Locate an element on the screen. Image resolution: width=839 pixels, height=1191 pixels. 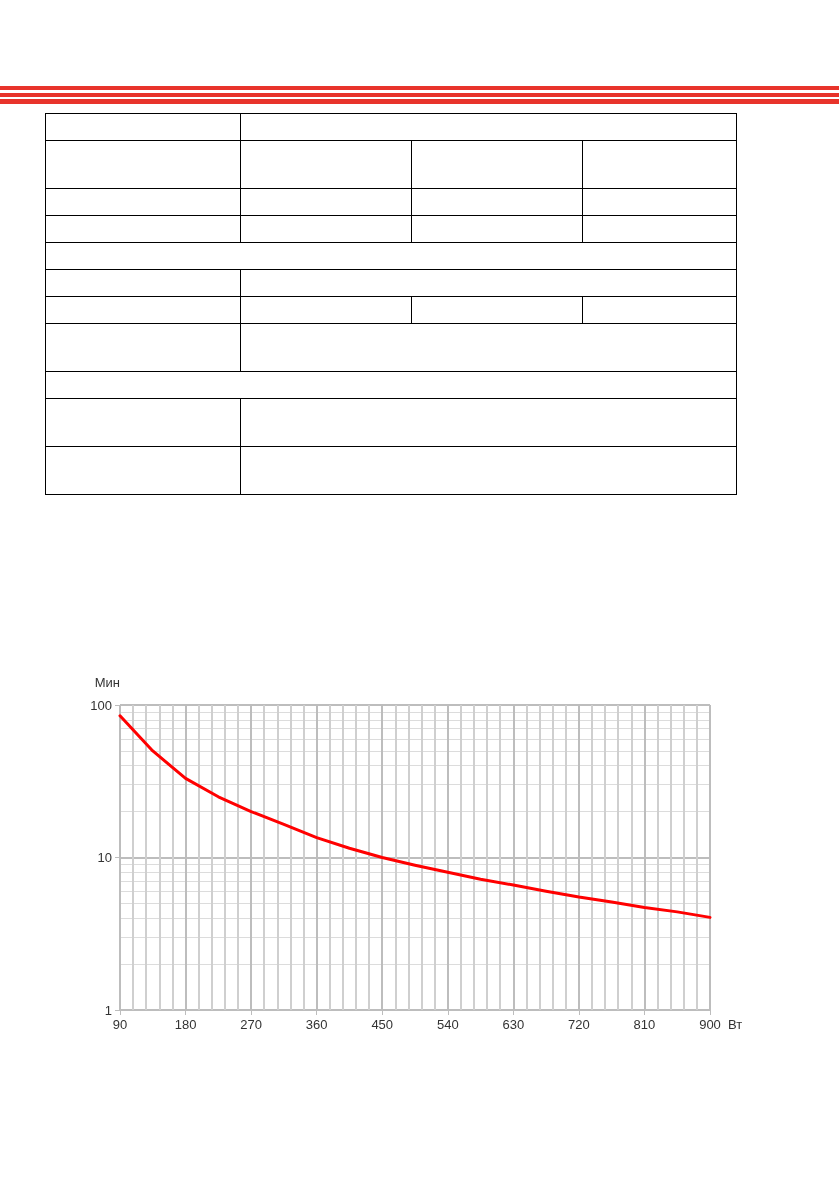
x-tick-label: 90 is located at coordinates (120, 1024).